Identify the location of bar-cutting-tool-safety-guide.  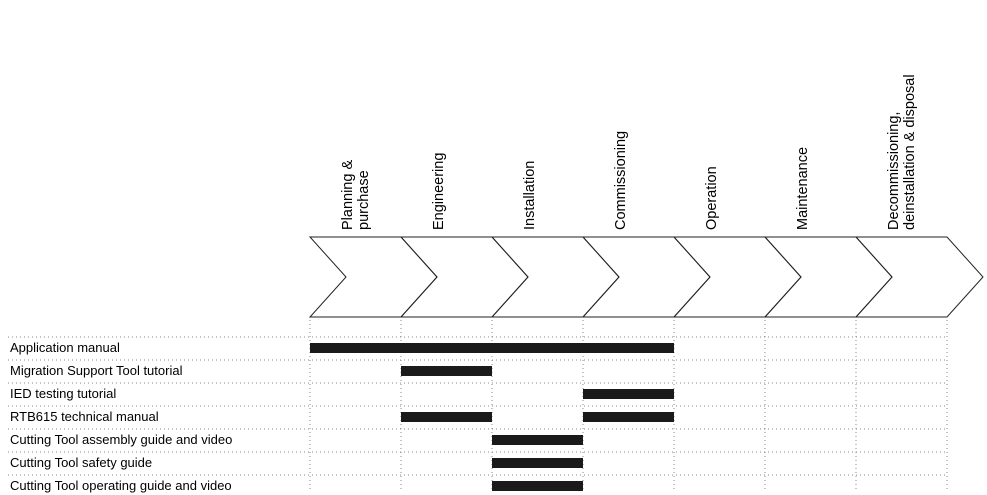
(537, 463).